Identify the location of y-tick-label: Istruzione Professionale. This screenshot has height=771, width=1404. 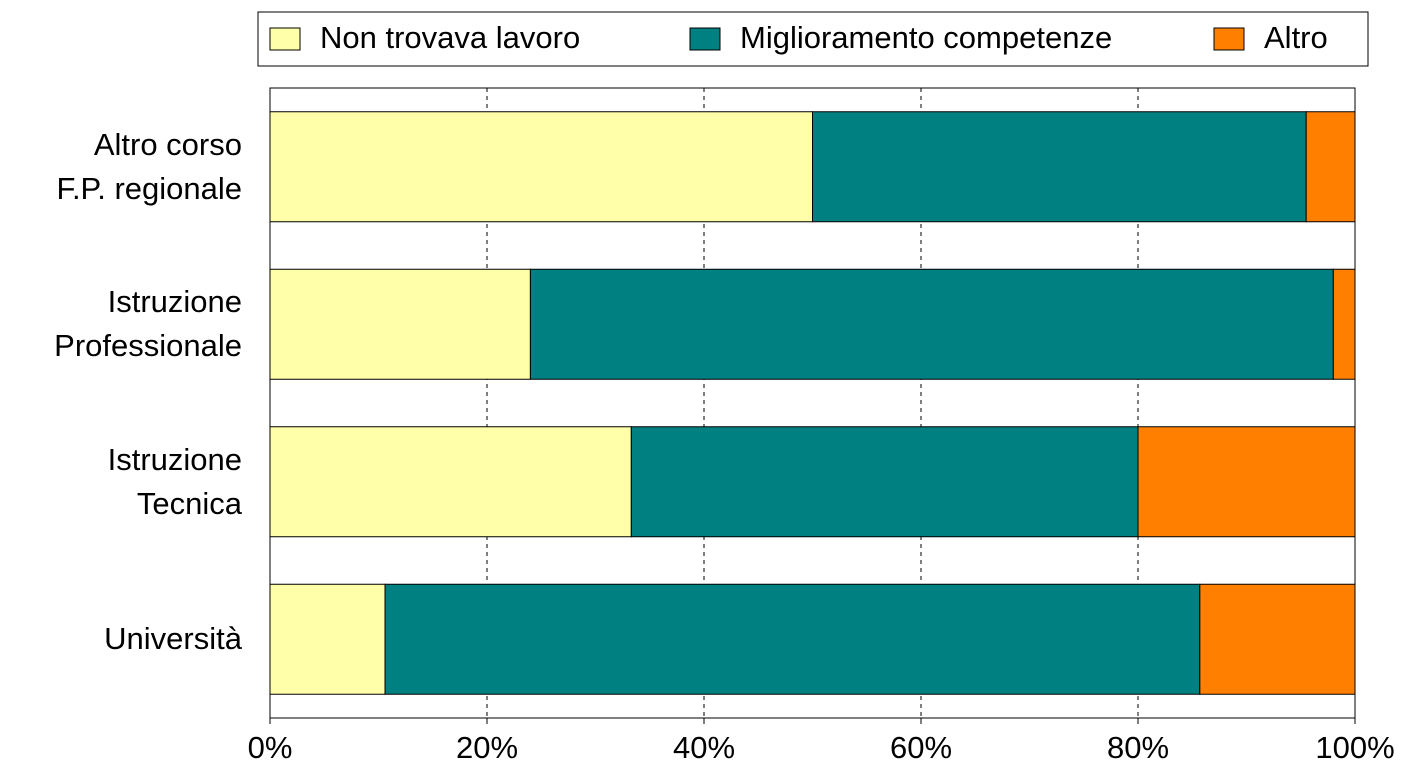
(148, 324).